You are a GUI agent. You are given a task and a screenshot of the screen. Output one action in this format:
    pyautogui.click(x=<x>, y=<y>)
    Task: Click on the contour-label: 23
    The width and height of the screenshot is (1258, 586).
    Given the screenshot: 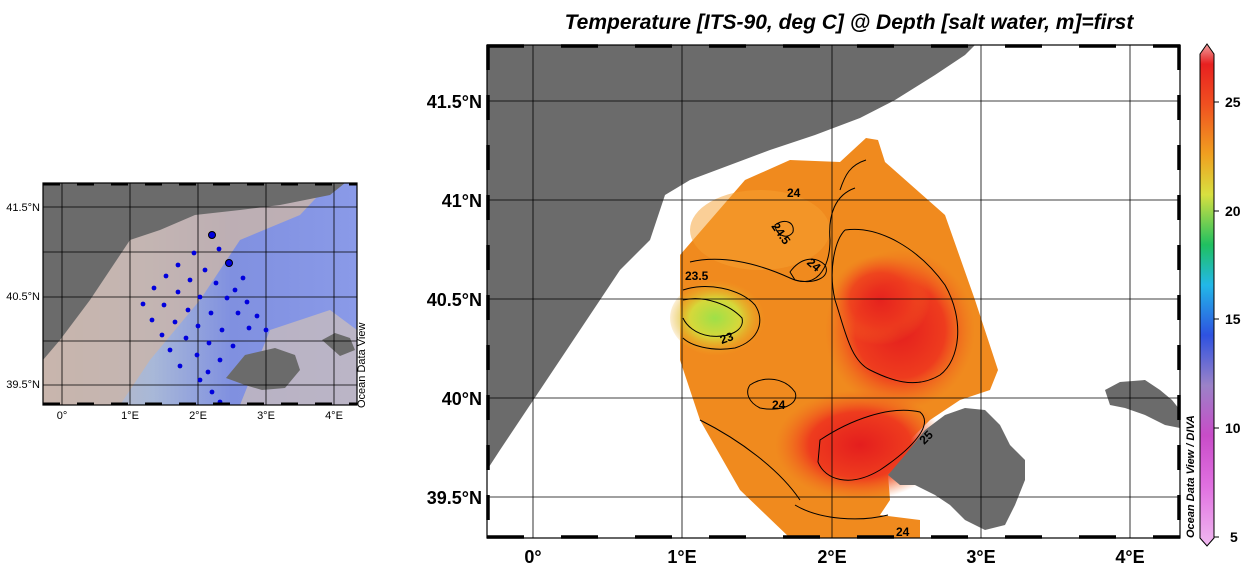 What is the action you would take?
    pyautogui.click(x=727, y=338)
    